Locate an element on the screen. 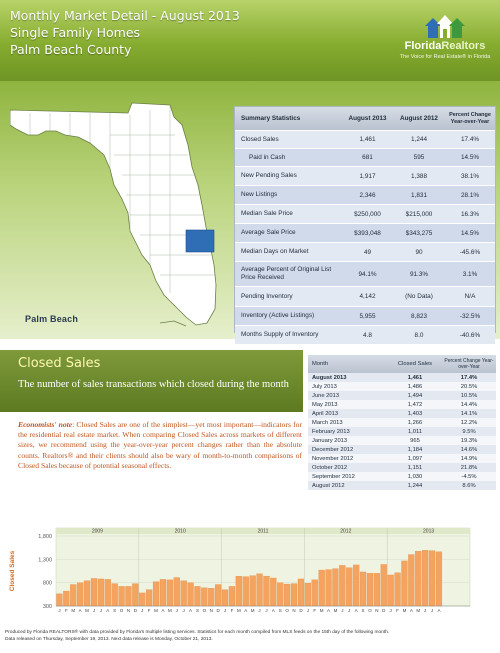  section-title: Closed Sales is located at coordinates (59, 363).